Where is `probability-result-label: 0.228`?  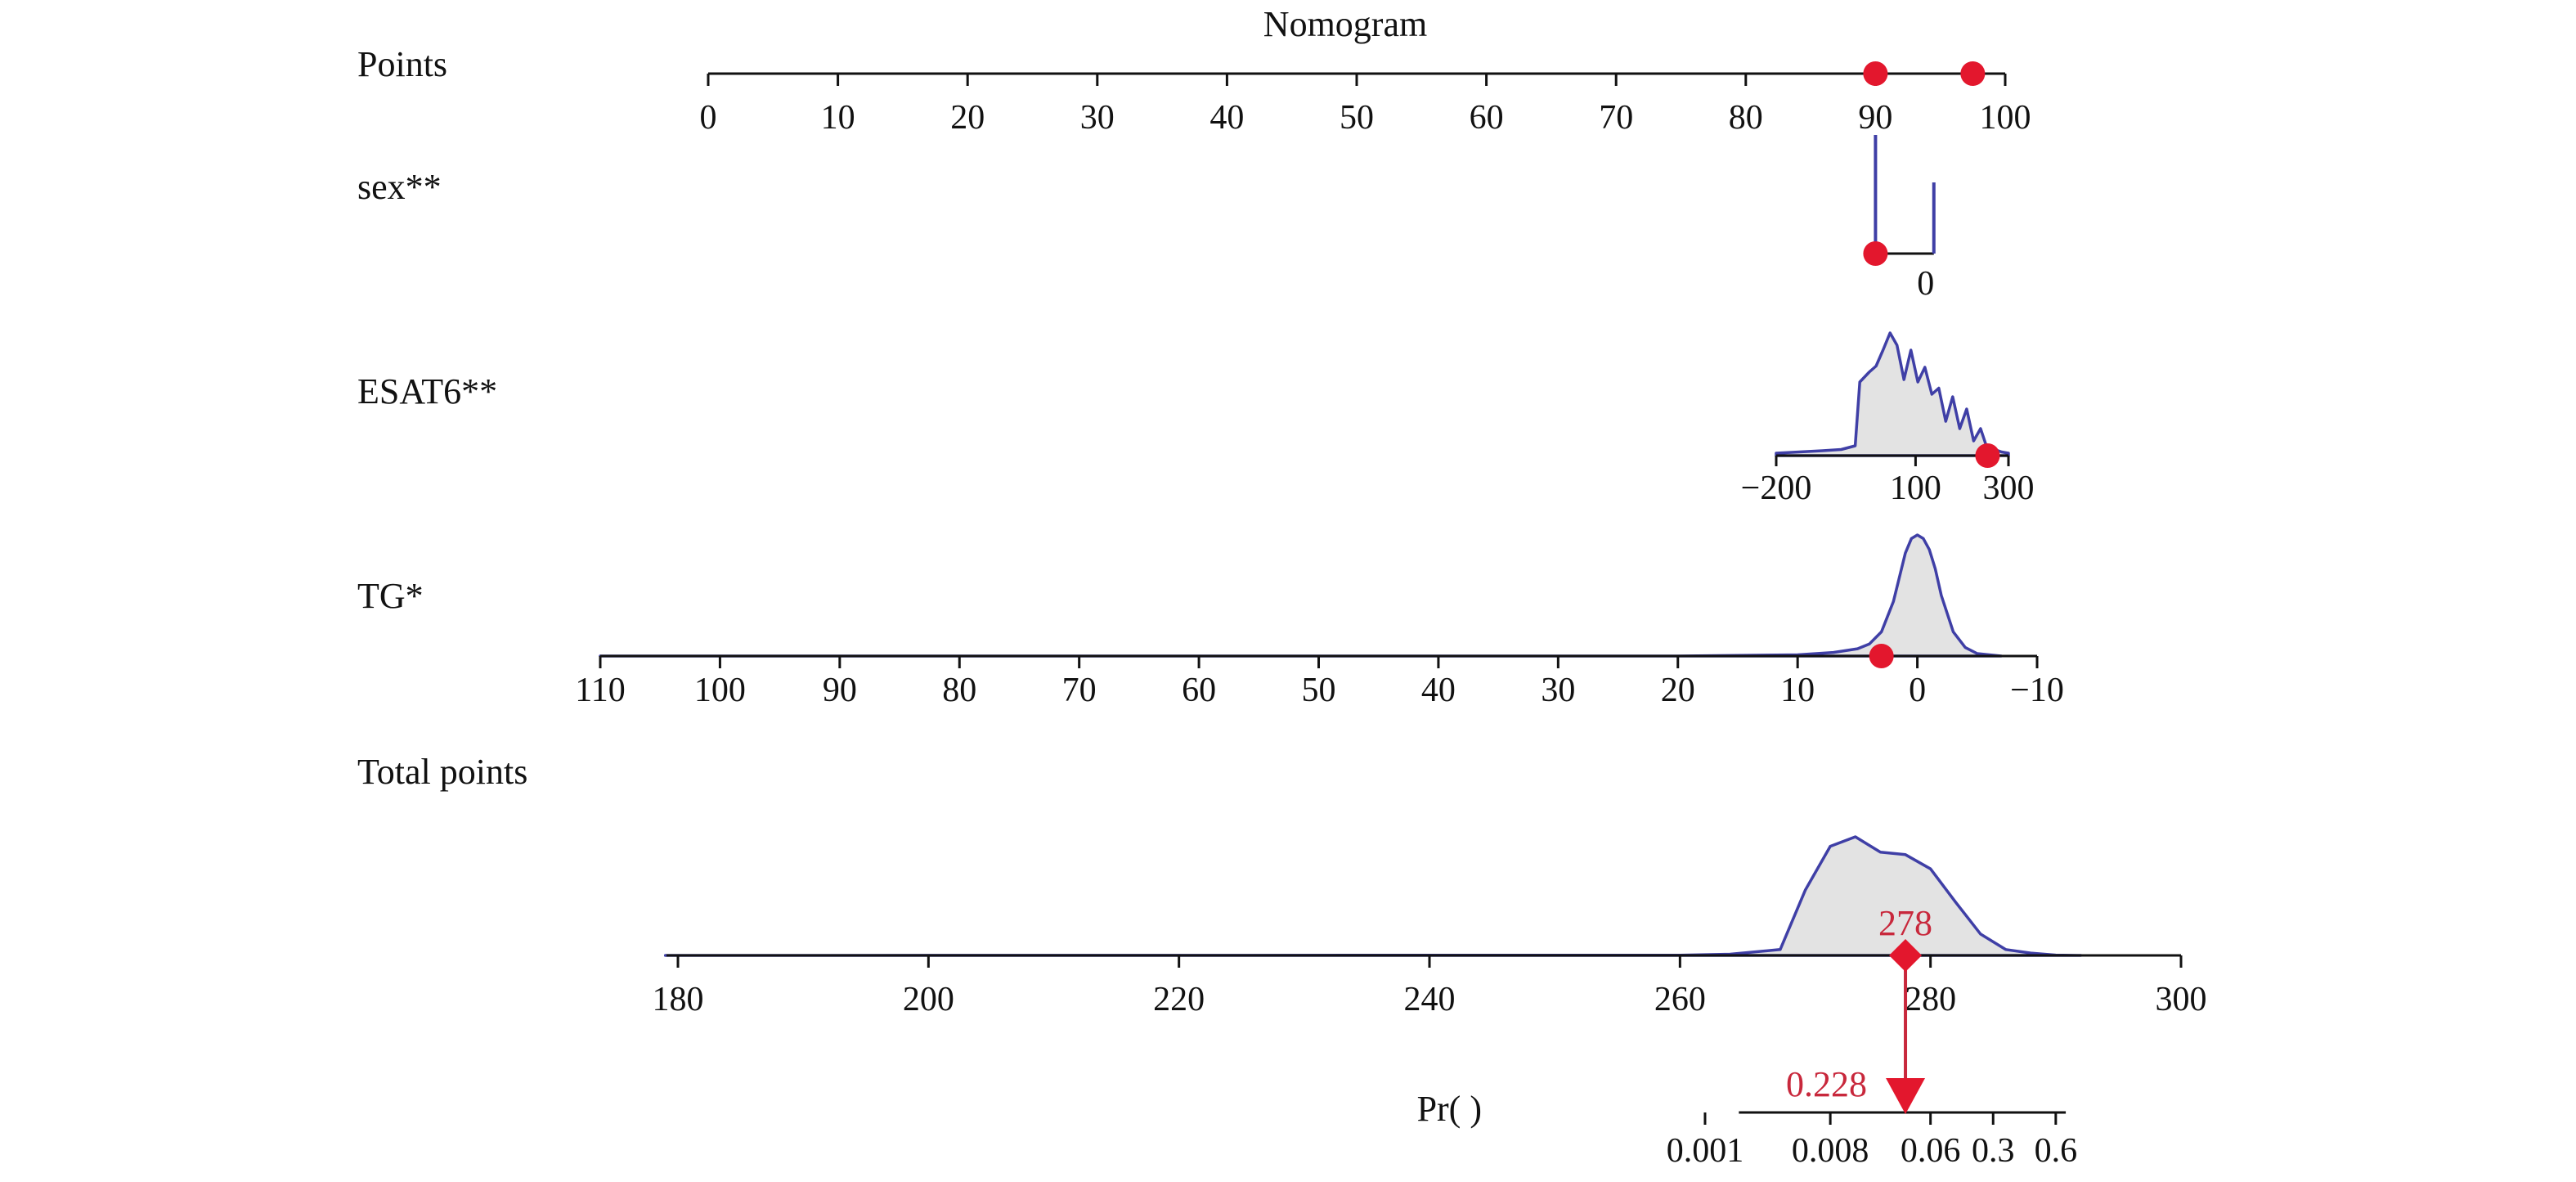 probability-result-label: 0.228 is located at coordinates (1827, 1084).